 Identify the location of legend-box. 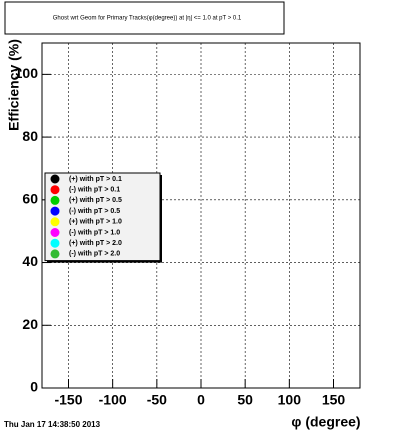
(102, 217).